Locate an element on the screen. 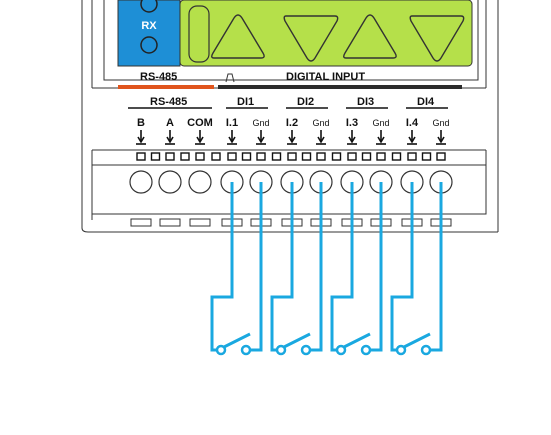 This screenshot has width=551, height=435. pin-label-a: A is located at coordinates (170, 123).